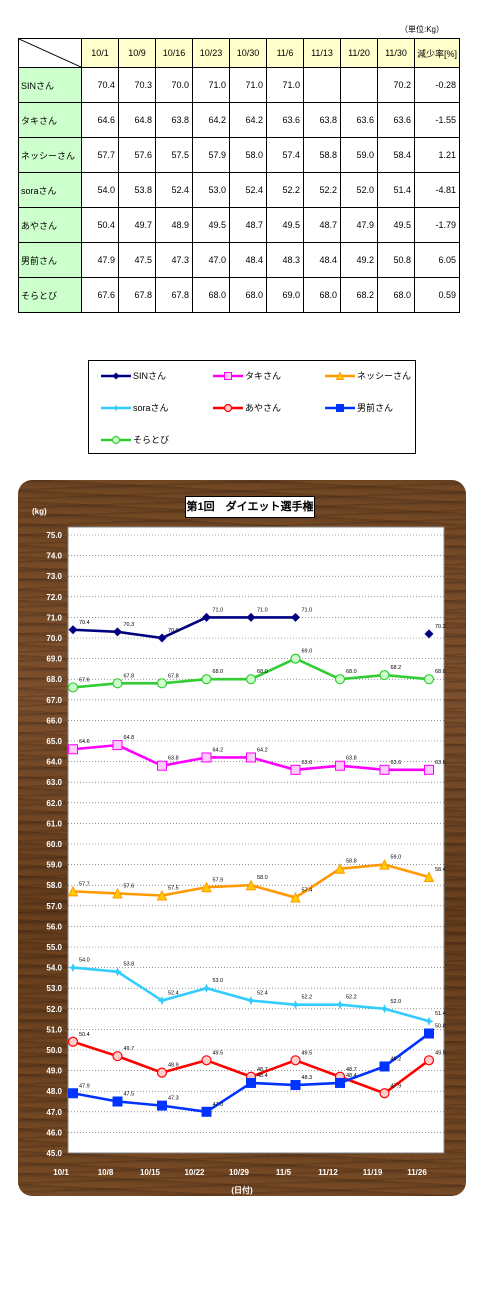 The image size is (480, 1300). I want to click on data-label: 70.2, so click(440, 627).